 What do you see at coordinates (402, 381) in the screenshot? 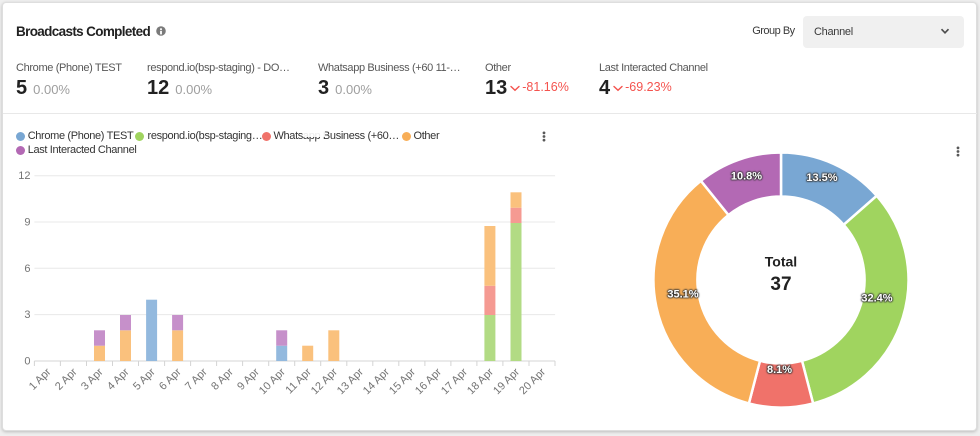
I see `svg-text: 15 Apr` at bounding box center [402, 381].